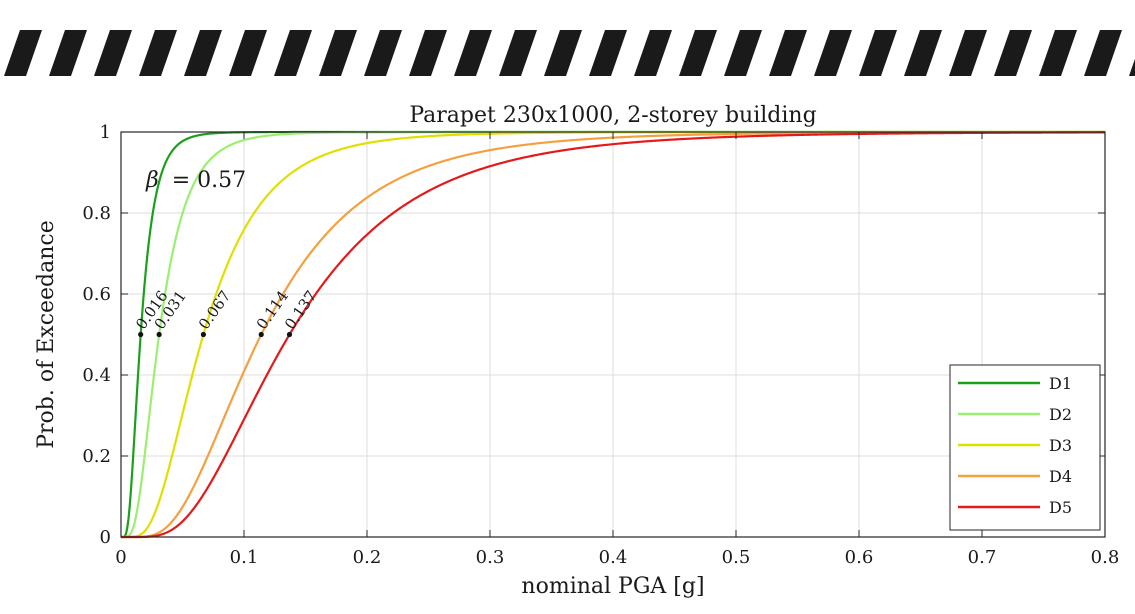  Describe the element at coordinates (159, 334) in the screenshot. I see `median-point-d2` at that location.